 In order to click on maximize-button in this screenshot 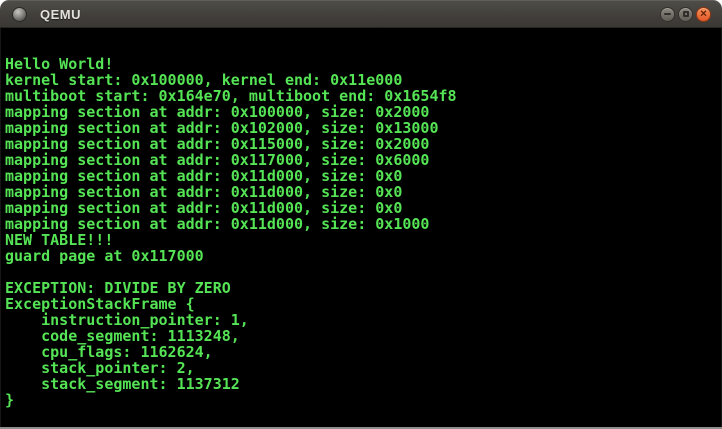, I will do `click(685, 14)`.